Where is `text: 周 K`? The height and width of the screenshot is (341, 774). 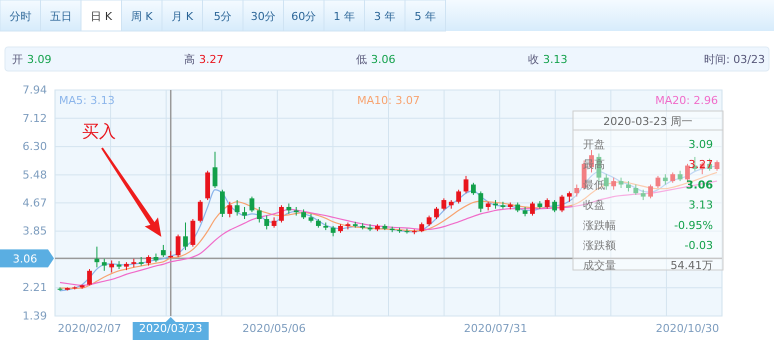
text: 周 K is located at coordinates (142, 16).